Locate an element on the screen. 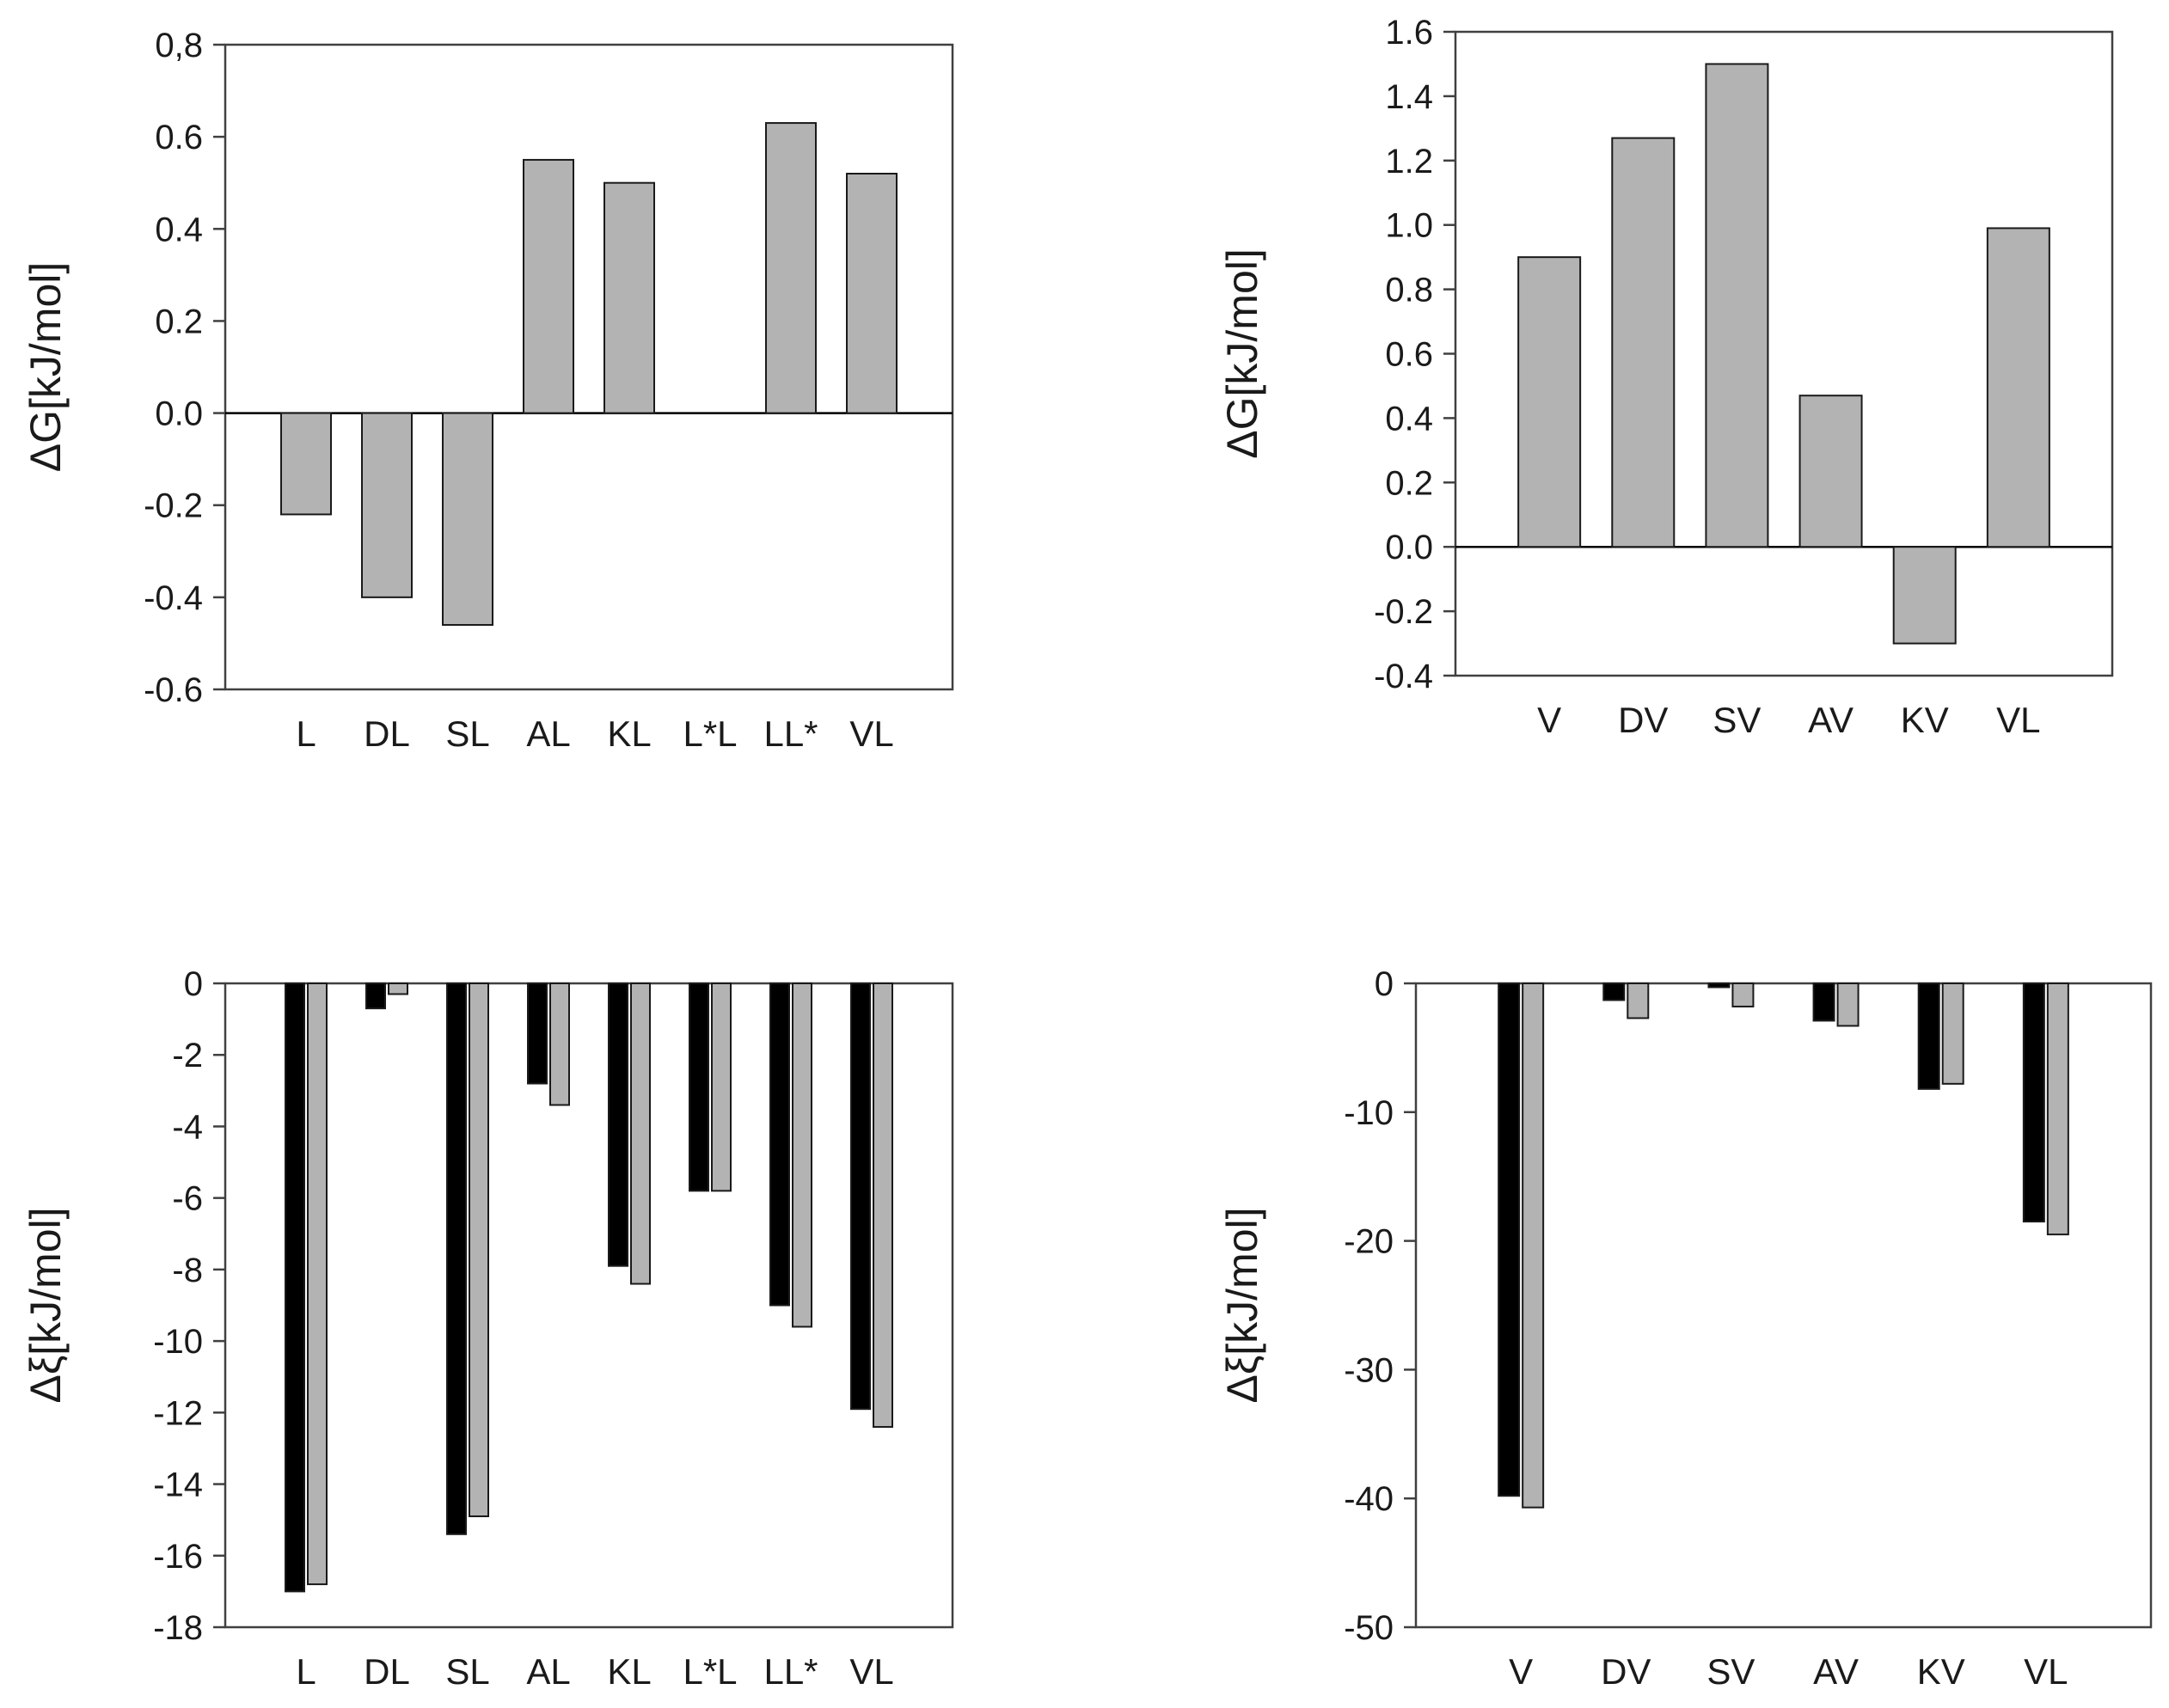 Image resolution: width=2169 pixels, height=1708 pixels. bar-top-right-av-s1 is located at coordinates (1831, 471).